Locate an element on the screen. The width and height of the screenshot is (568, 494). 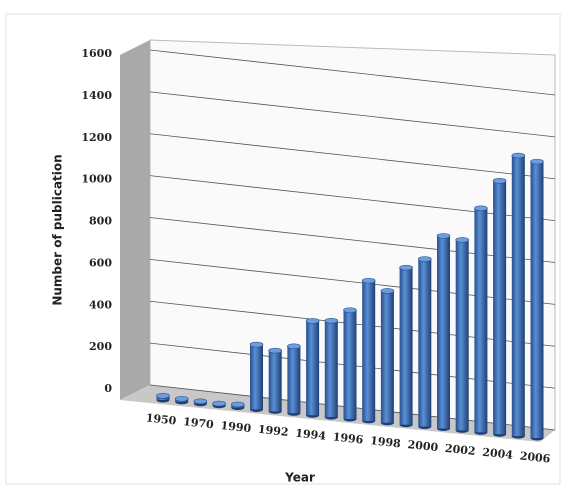
x-tick-label: 1970 is located at coordinates (199, 423).